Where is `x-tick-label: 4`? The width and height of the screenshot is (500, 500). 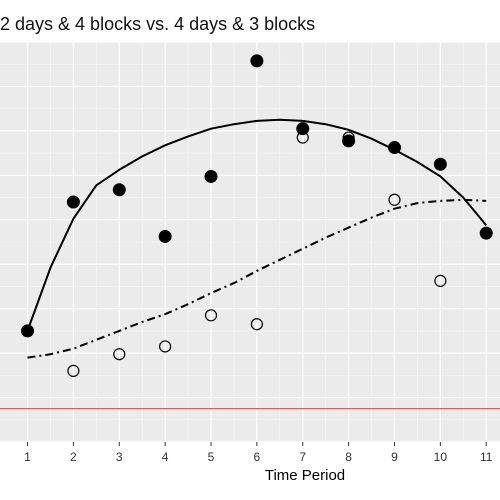
x-tick-label: 4 is located at coordinates (165, 457).